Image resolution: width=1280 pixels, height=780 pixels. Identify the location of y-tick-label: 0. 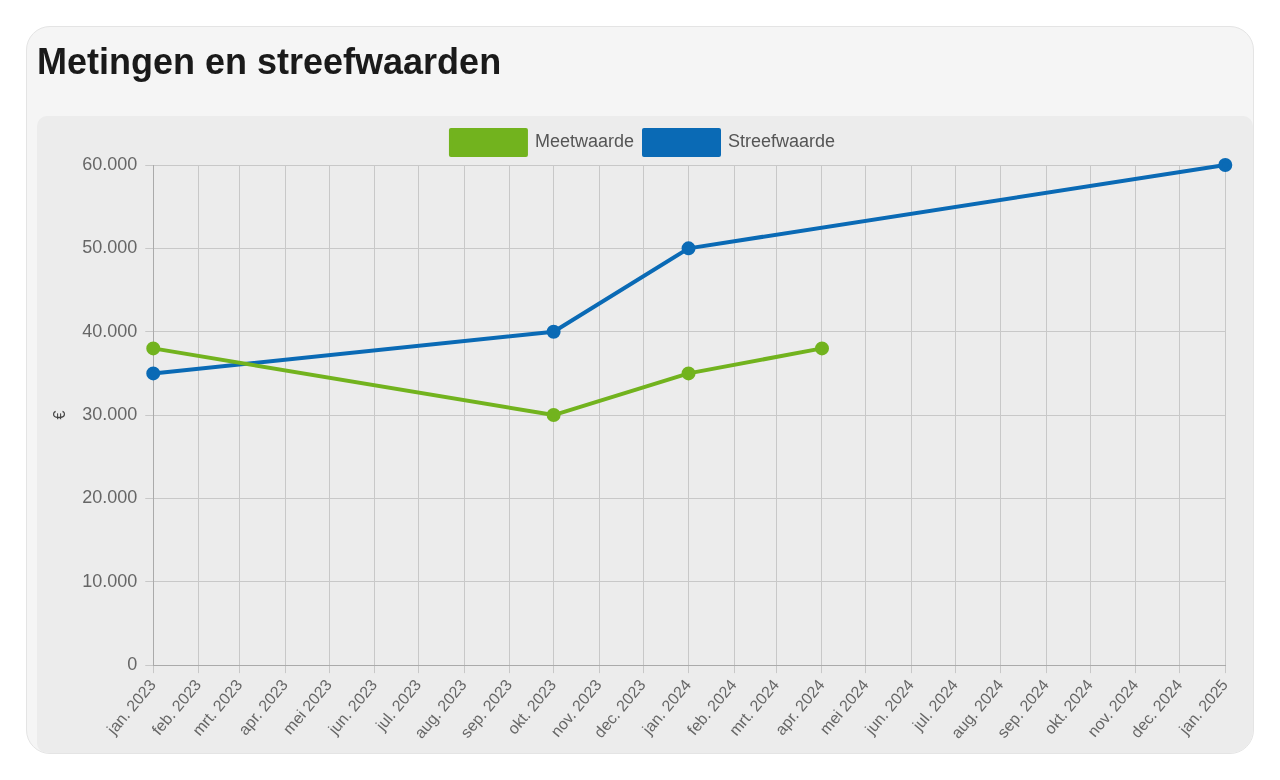
(132, 664).